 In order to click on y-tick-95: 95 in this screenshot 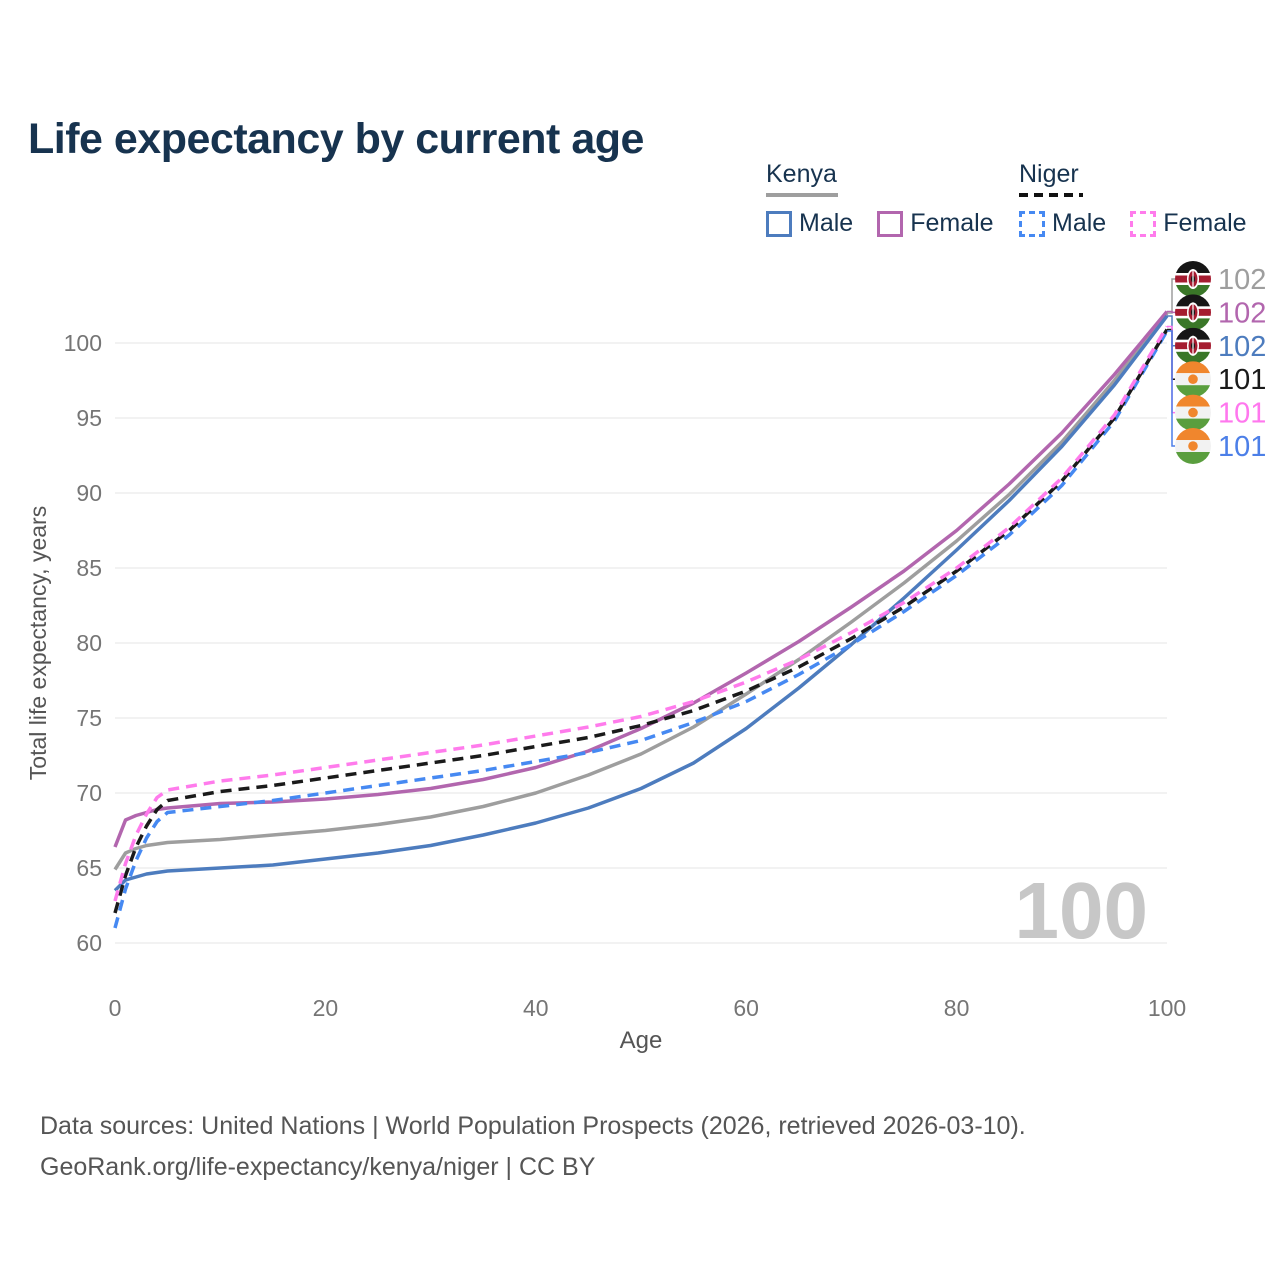, I will do `click(89, 418)`.